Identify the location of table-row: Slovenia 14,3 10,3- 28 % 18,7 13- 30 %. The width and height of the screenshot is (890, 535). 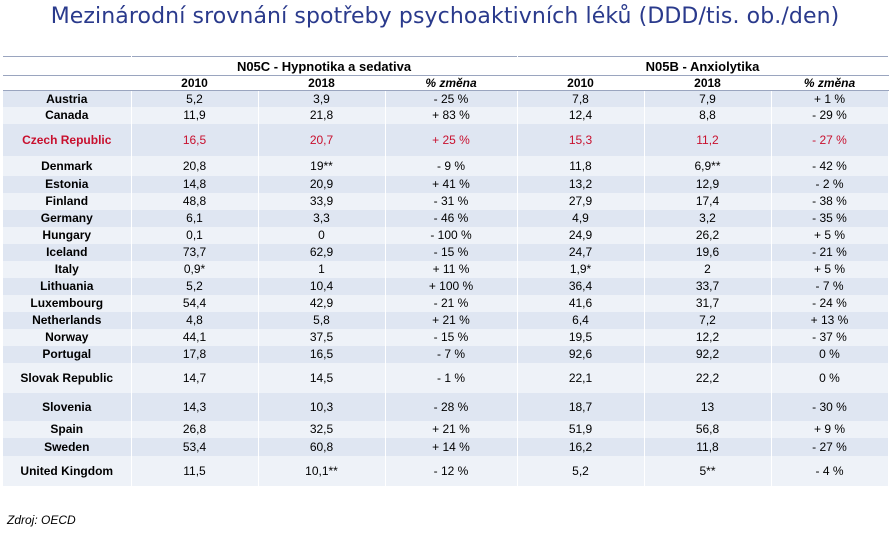
(446, 406).